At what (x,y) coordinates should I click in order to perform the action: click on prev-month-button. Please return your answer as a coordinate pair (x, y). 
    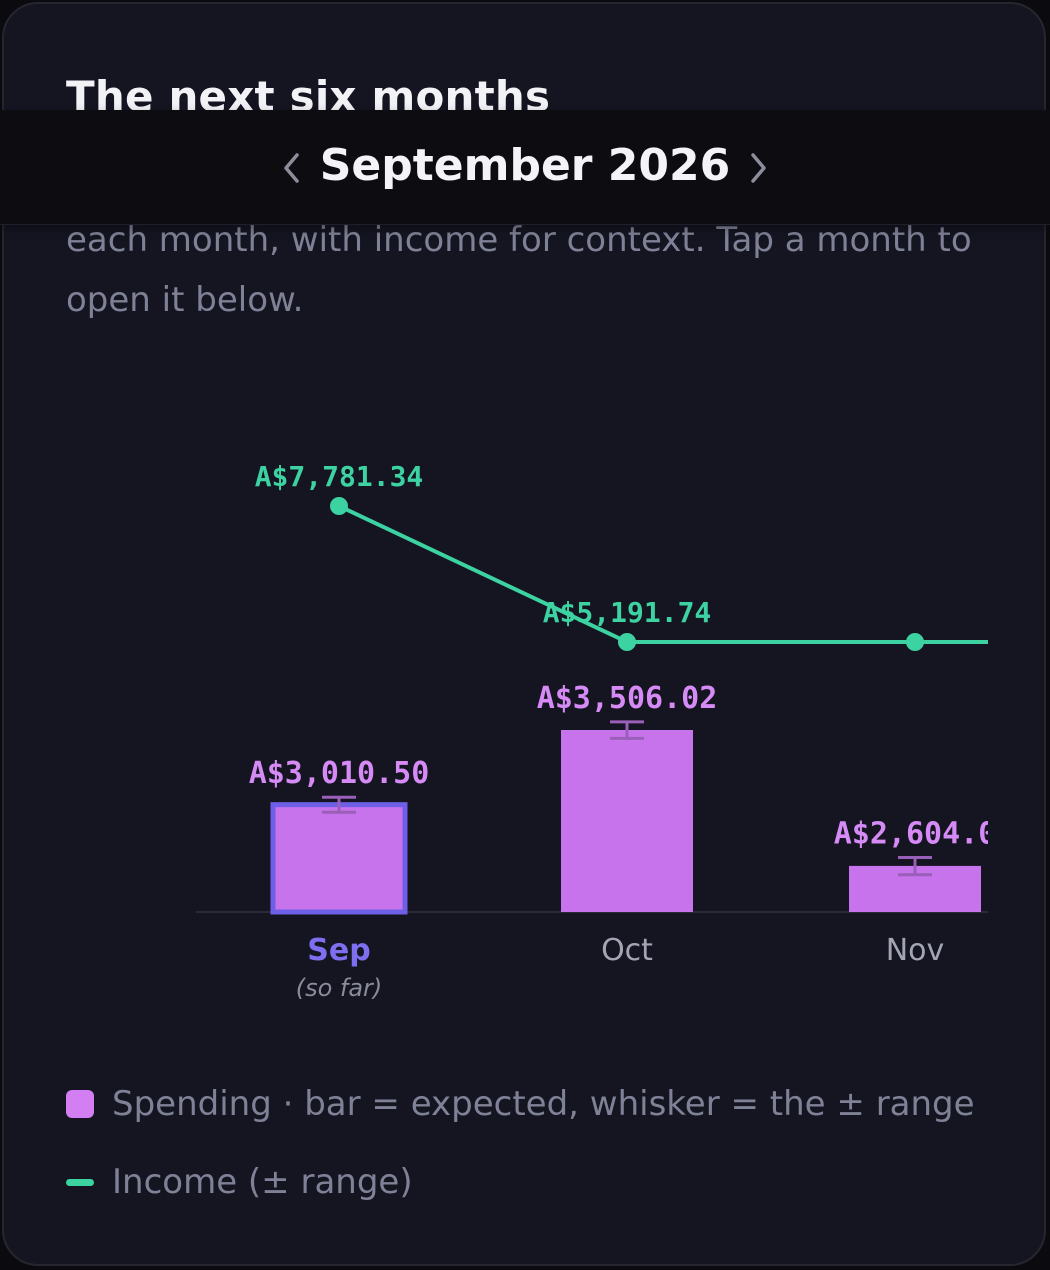
    Looking at the image, I should click on (292, 168).